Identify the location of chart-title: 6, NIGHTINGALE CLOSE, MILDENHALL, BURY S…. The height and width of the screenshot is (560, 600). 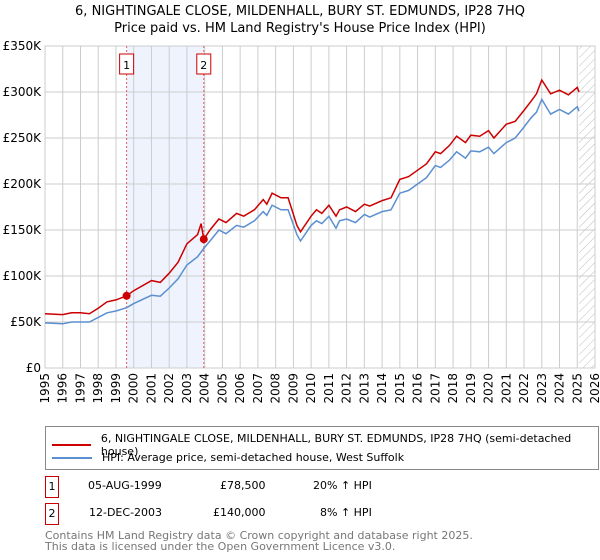
(300, 11).